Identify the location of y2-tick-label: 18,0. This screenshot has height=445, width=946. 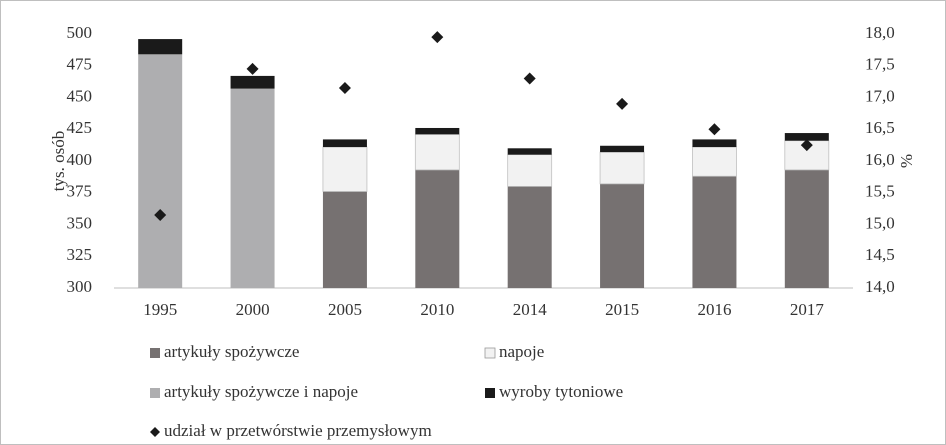
(880, 32).